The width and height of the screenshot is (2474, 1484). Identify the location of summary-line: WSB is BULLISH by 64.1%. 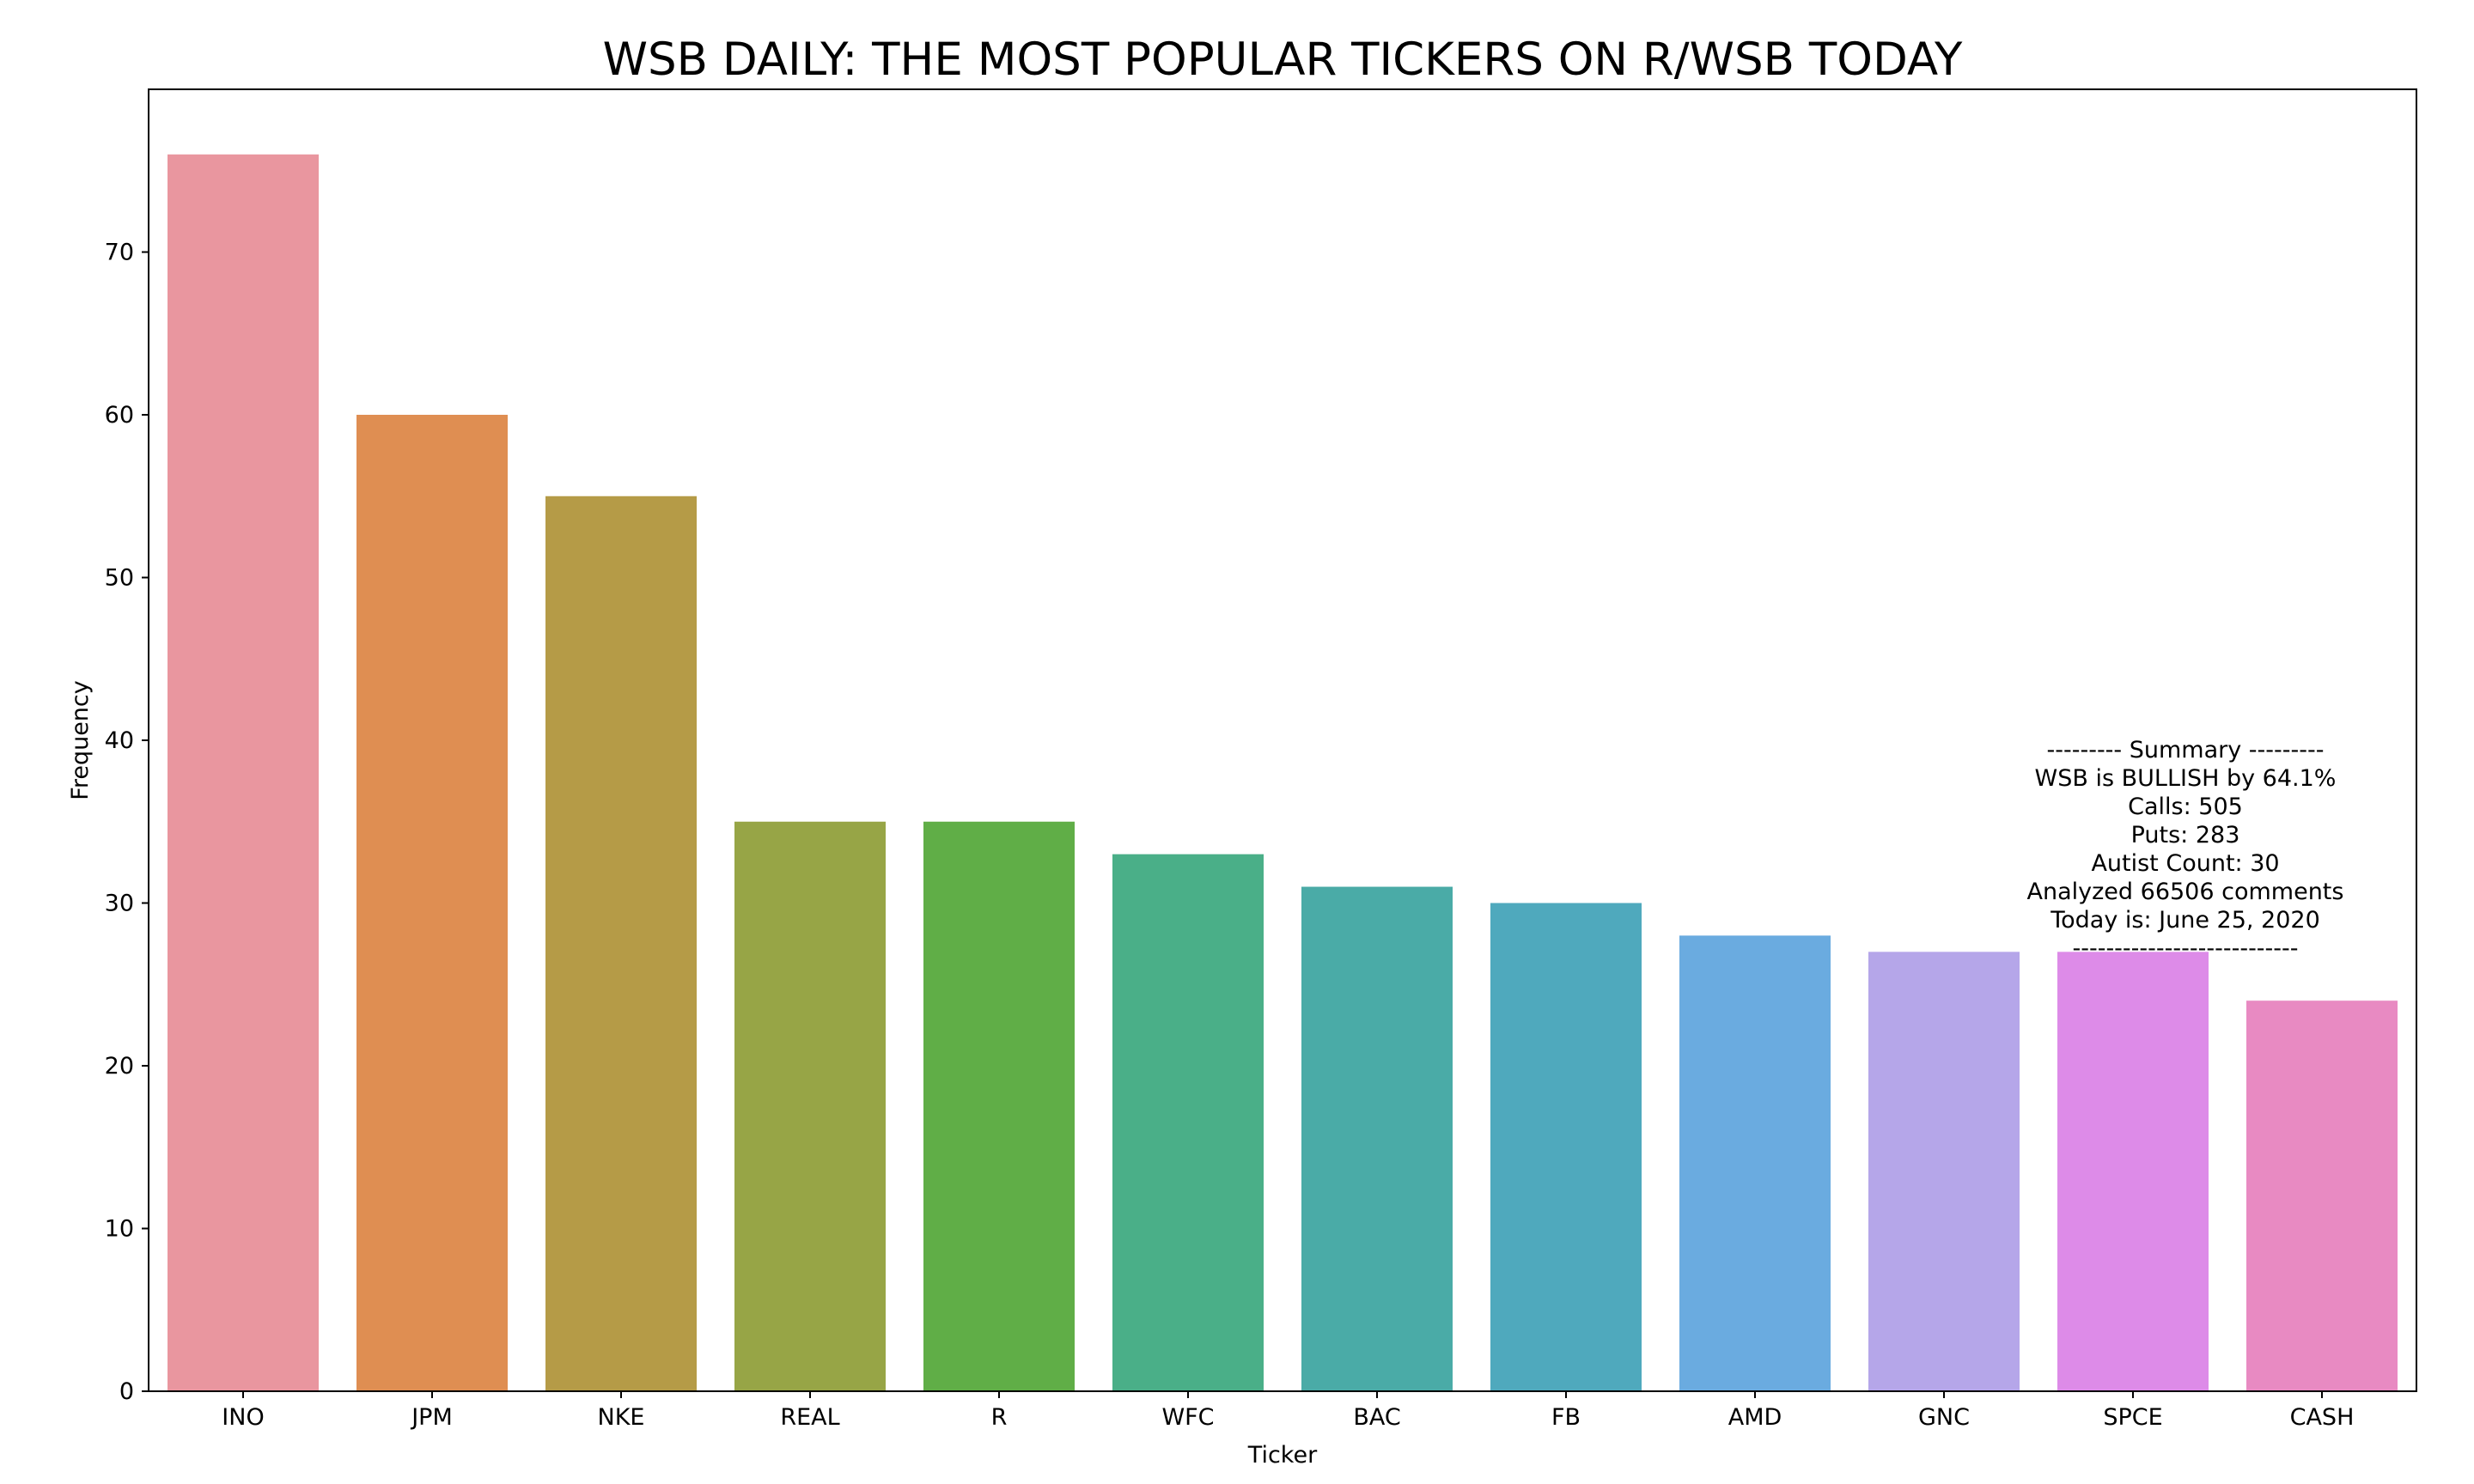
(2186, 779).